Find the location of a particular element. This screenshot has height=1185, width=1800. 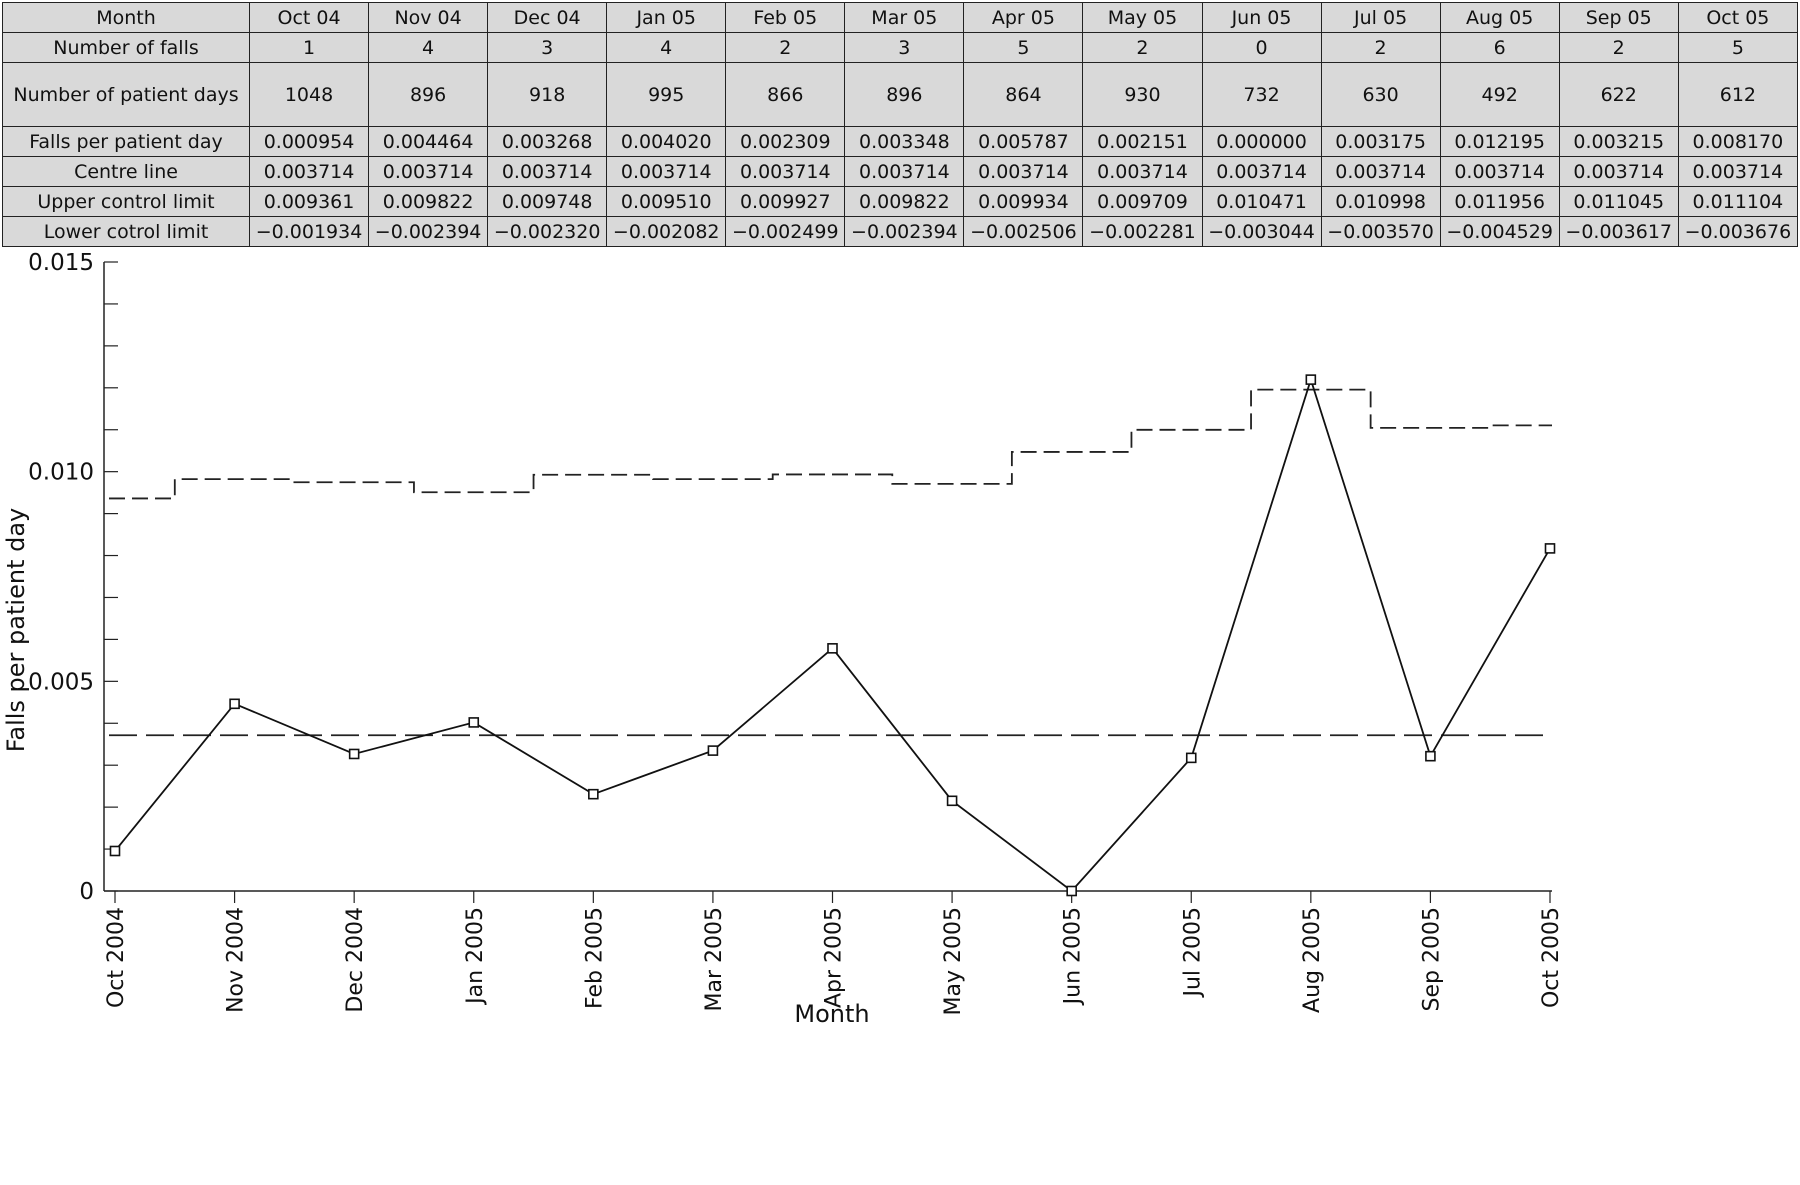

row-label: Upper control limit is located at coordinates (126, 201).